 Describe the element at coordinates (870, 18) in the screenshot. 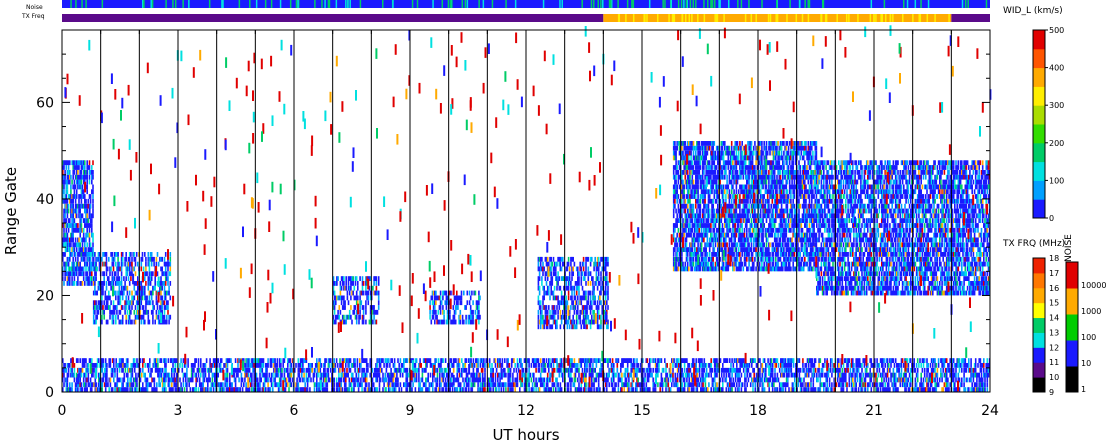

I see `txfreq-tick` at that location.